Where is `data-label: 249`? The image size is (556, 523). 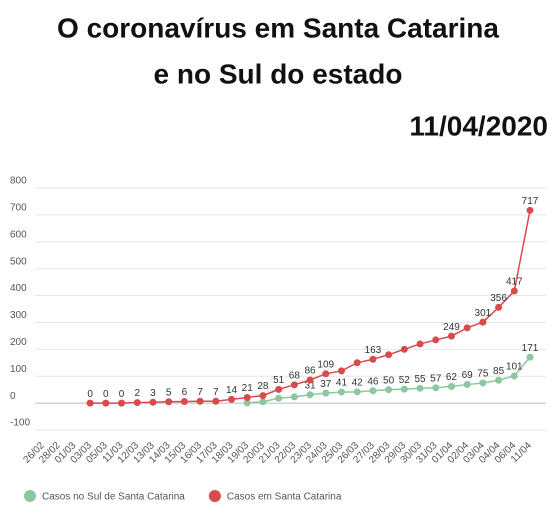 data-label: 249 is located at coordinates (451, 327).